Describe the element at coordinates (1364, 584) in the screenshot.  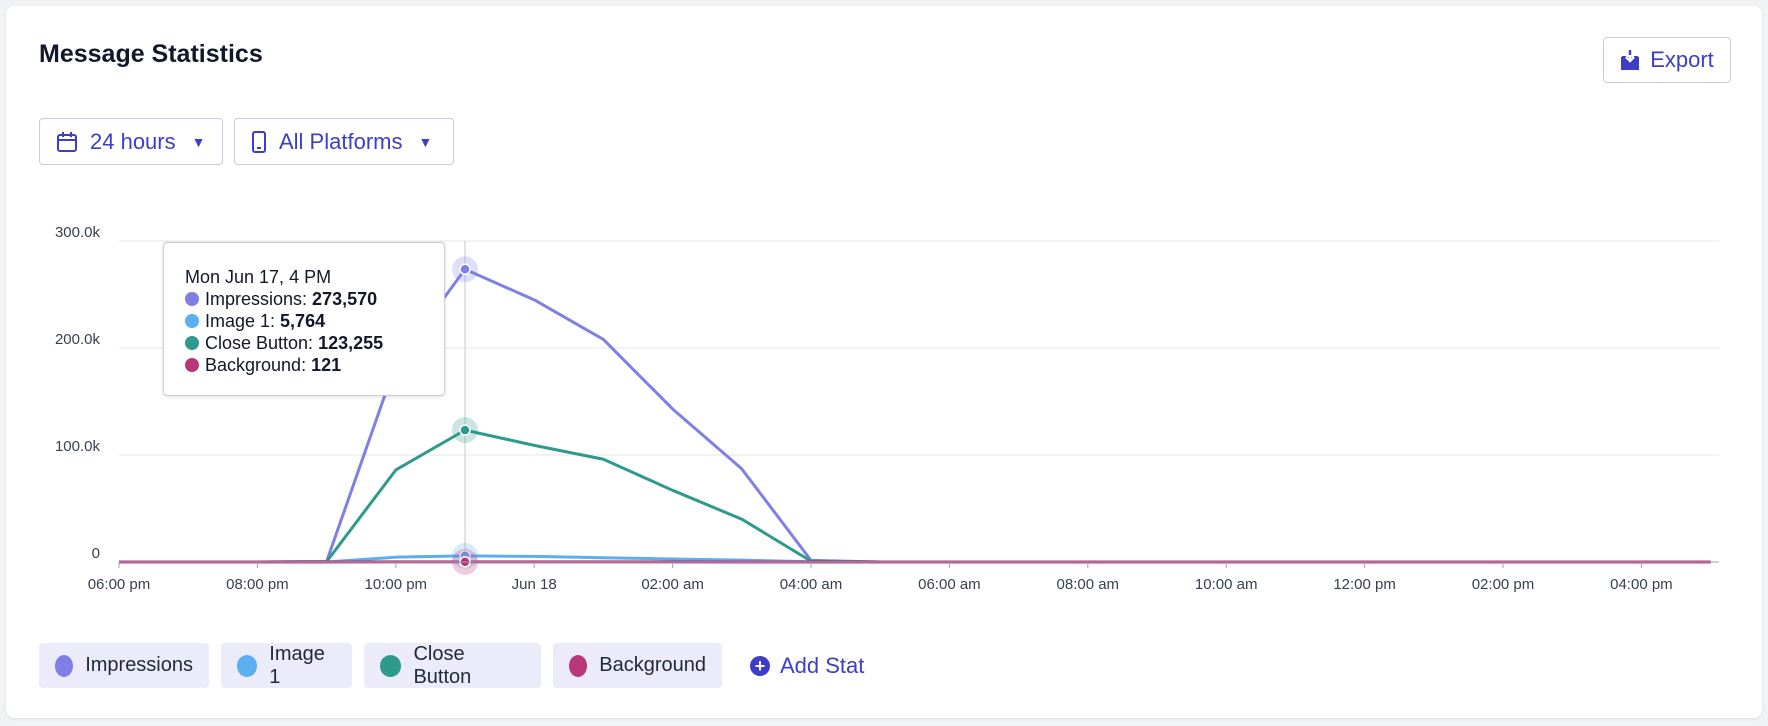
I see `x-tick-label: 12:00 pm` at that location.